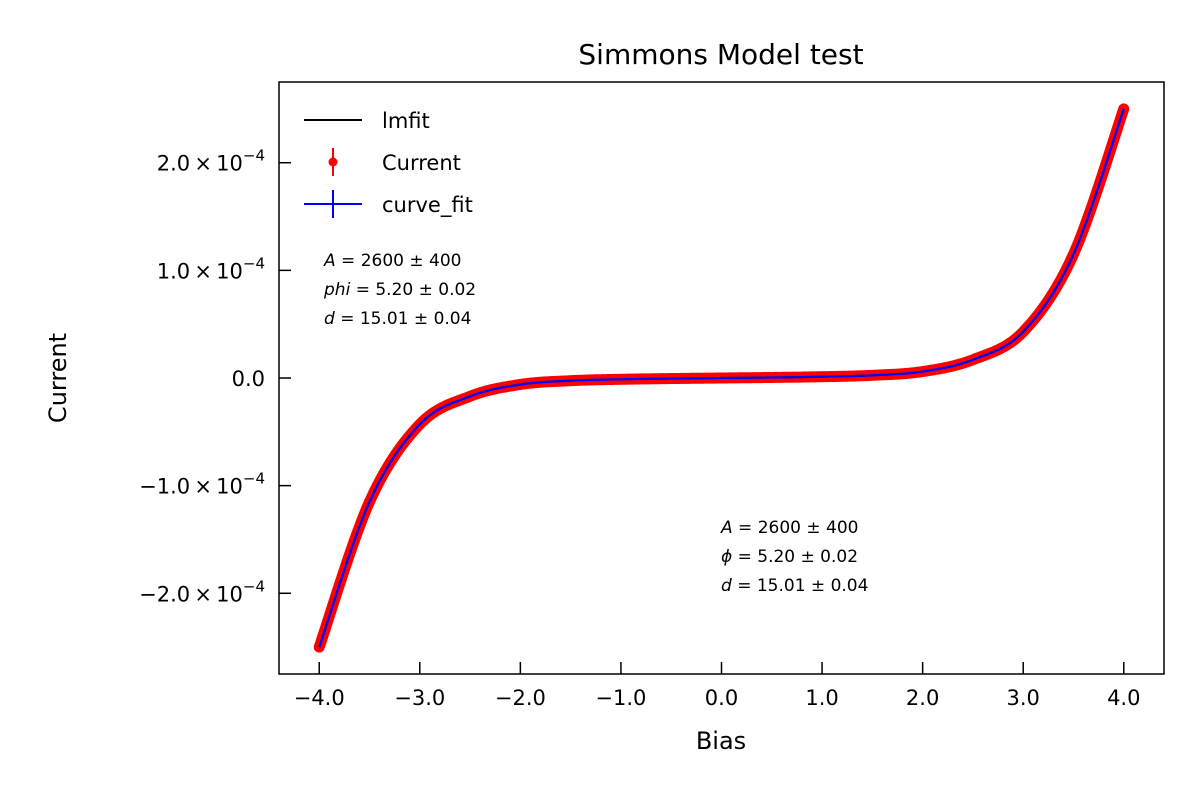  I want to click on x-tick-label: 1.0, so click(821, 698).